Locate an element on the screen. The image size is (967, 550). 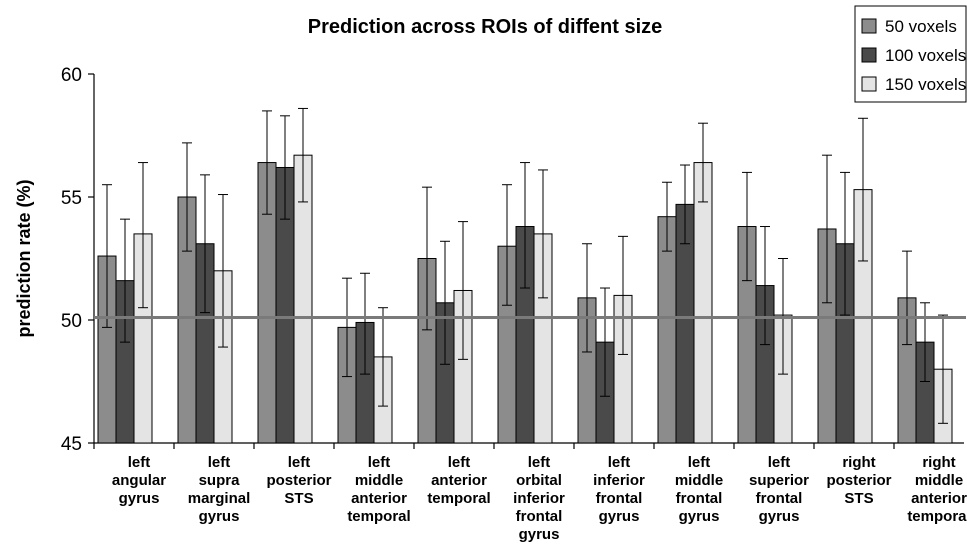
x-tick-label: left supra marginal gyrus is located at coordinates (219, 489).